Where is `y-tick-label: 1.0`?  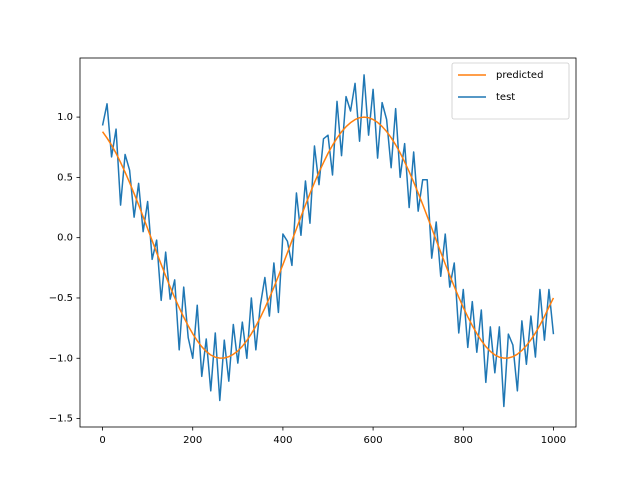 y-tick-label: 1.0 is located at coordinates (65, 117).